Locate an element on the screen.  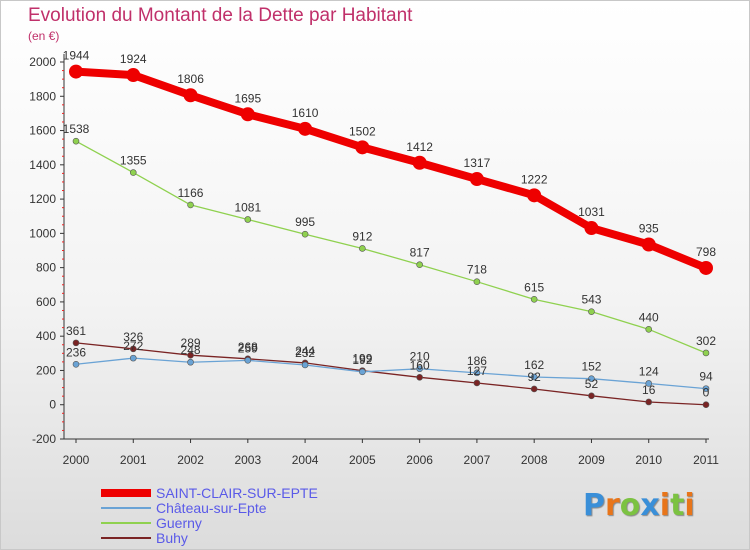
x-tick-label: 2010 is located at coordinates (648, 460).